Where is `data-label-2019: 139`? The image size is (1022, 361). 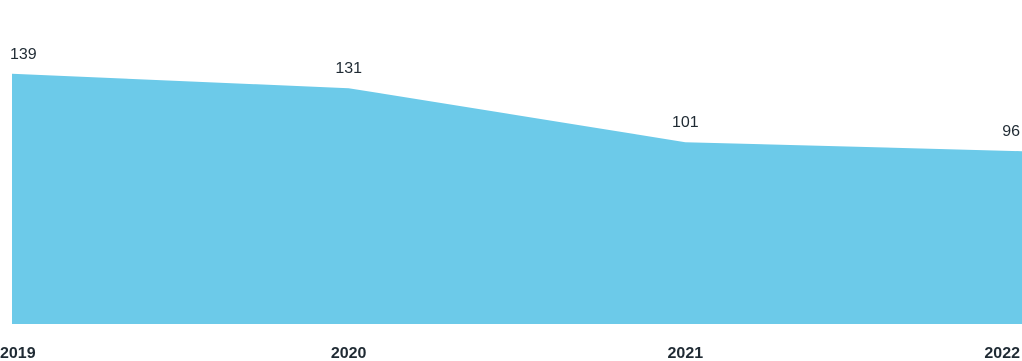 data-label-2019: 139 is located at coordinates (23, 54).